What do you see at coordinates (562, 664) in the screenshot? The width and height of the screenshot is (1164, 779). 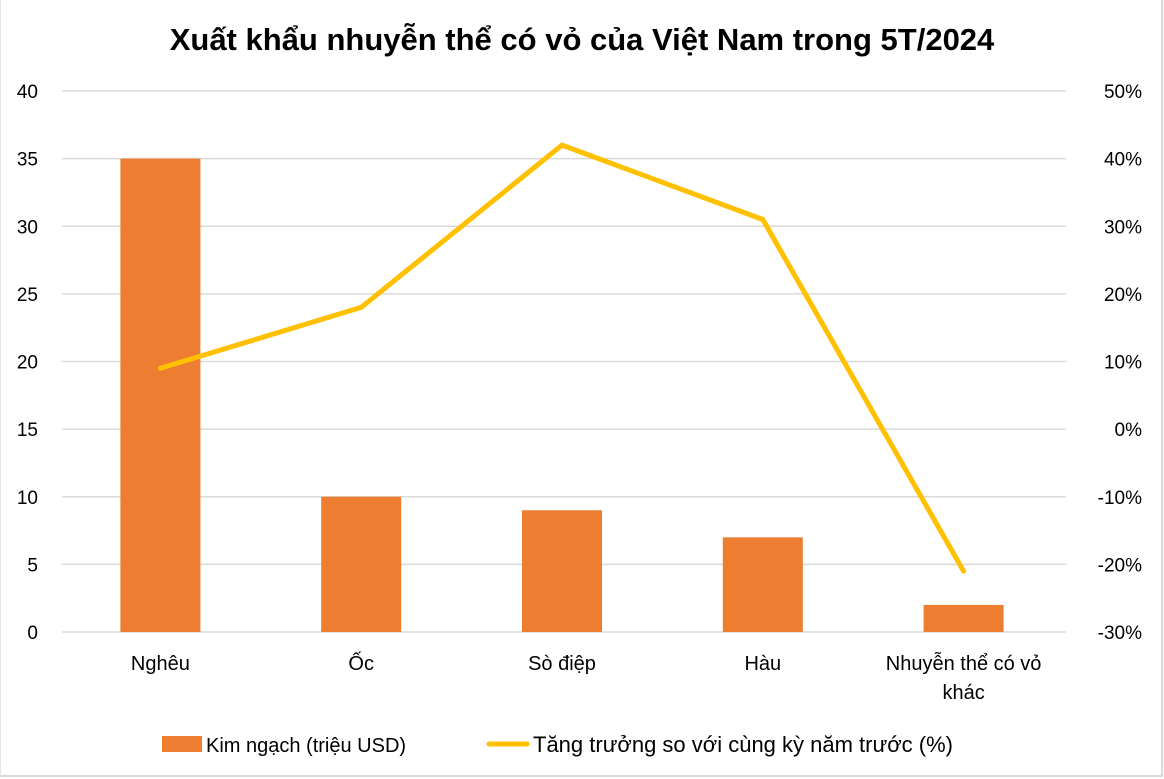 I see `category-label: Sò điệp` at bounding box center [562, 664].